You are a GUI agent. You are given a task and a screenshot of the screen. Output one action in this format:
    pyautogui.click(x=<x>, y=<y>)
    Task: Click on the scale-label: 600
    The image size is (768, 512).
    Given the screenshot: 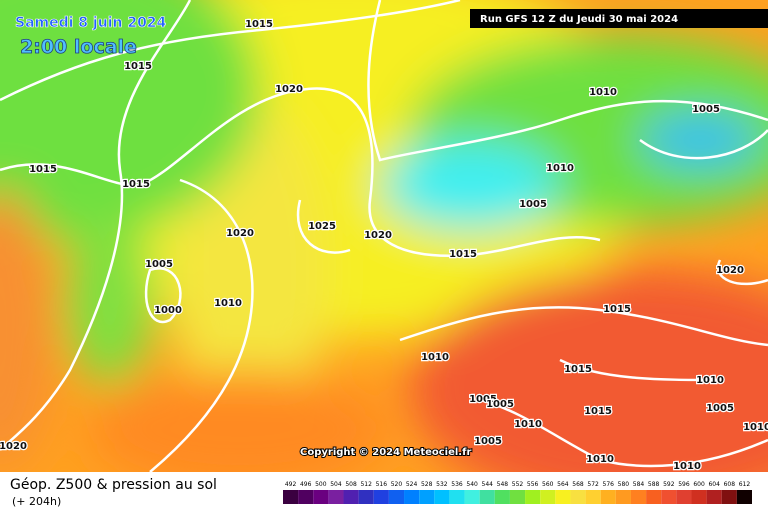 What is the action you would take?
    pyautogui.click(x=699, y=484)
    